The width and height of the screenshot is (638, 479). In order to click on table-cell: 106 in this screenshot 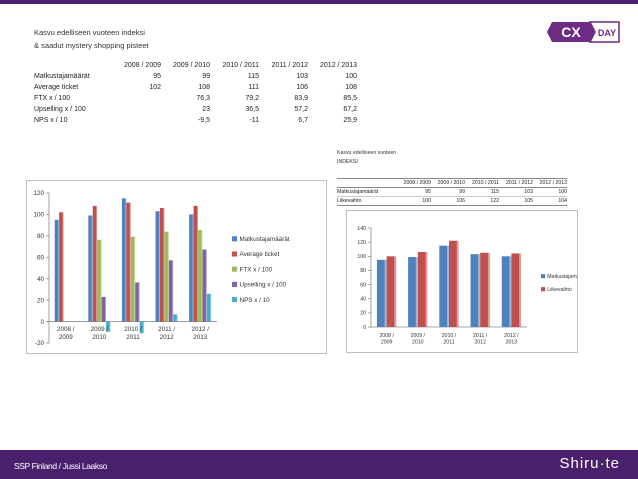, I will do `click(302, 87)`.